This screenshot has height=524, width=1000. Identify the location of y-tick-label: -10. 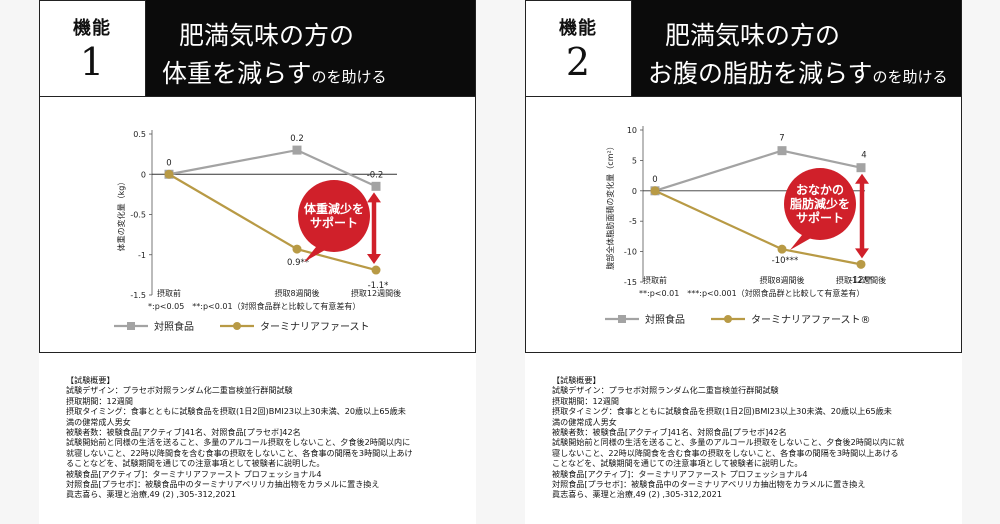
(630, 252).